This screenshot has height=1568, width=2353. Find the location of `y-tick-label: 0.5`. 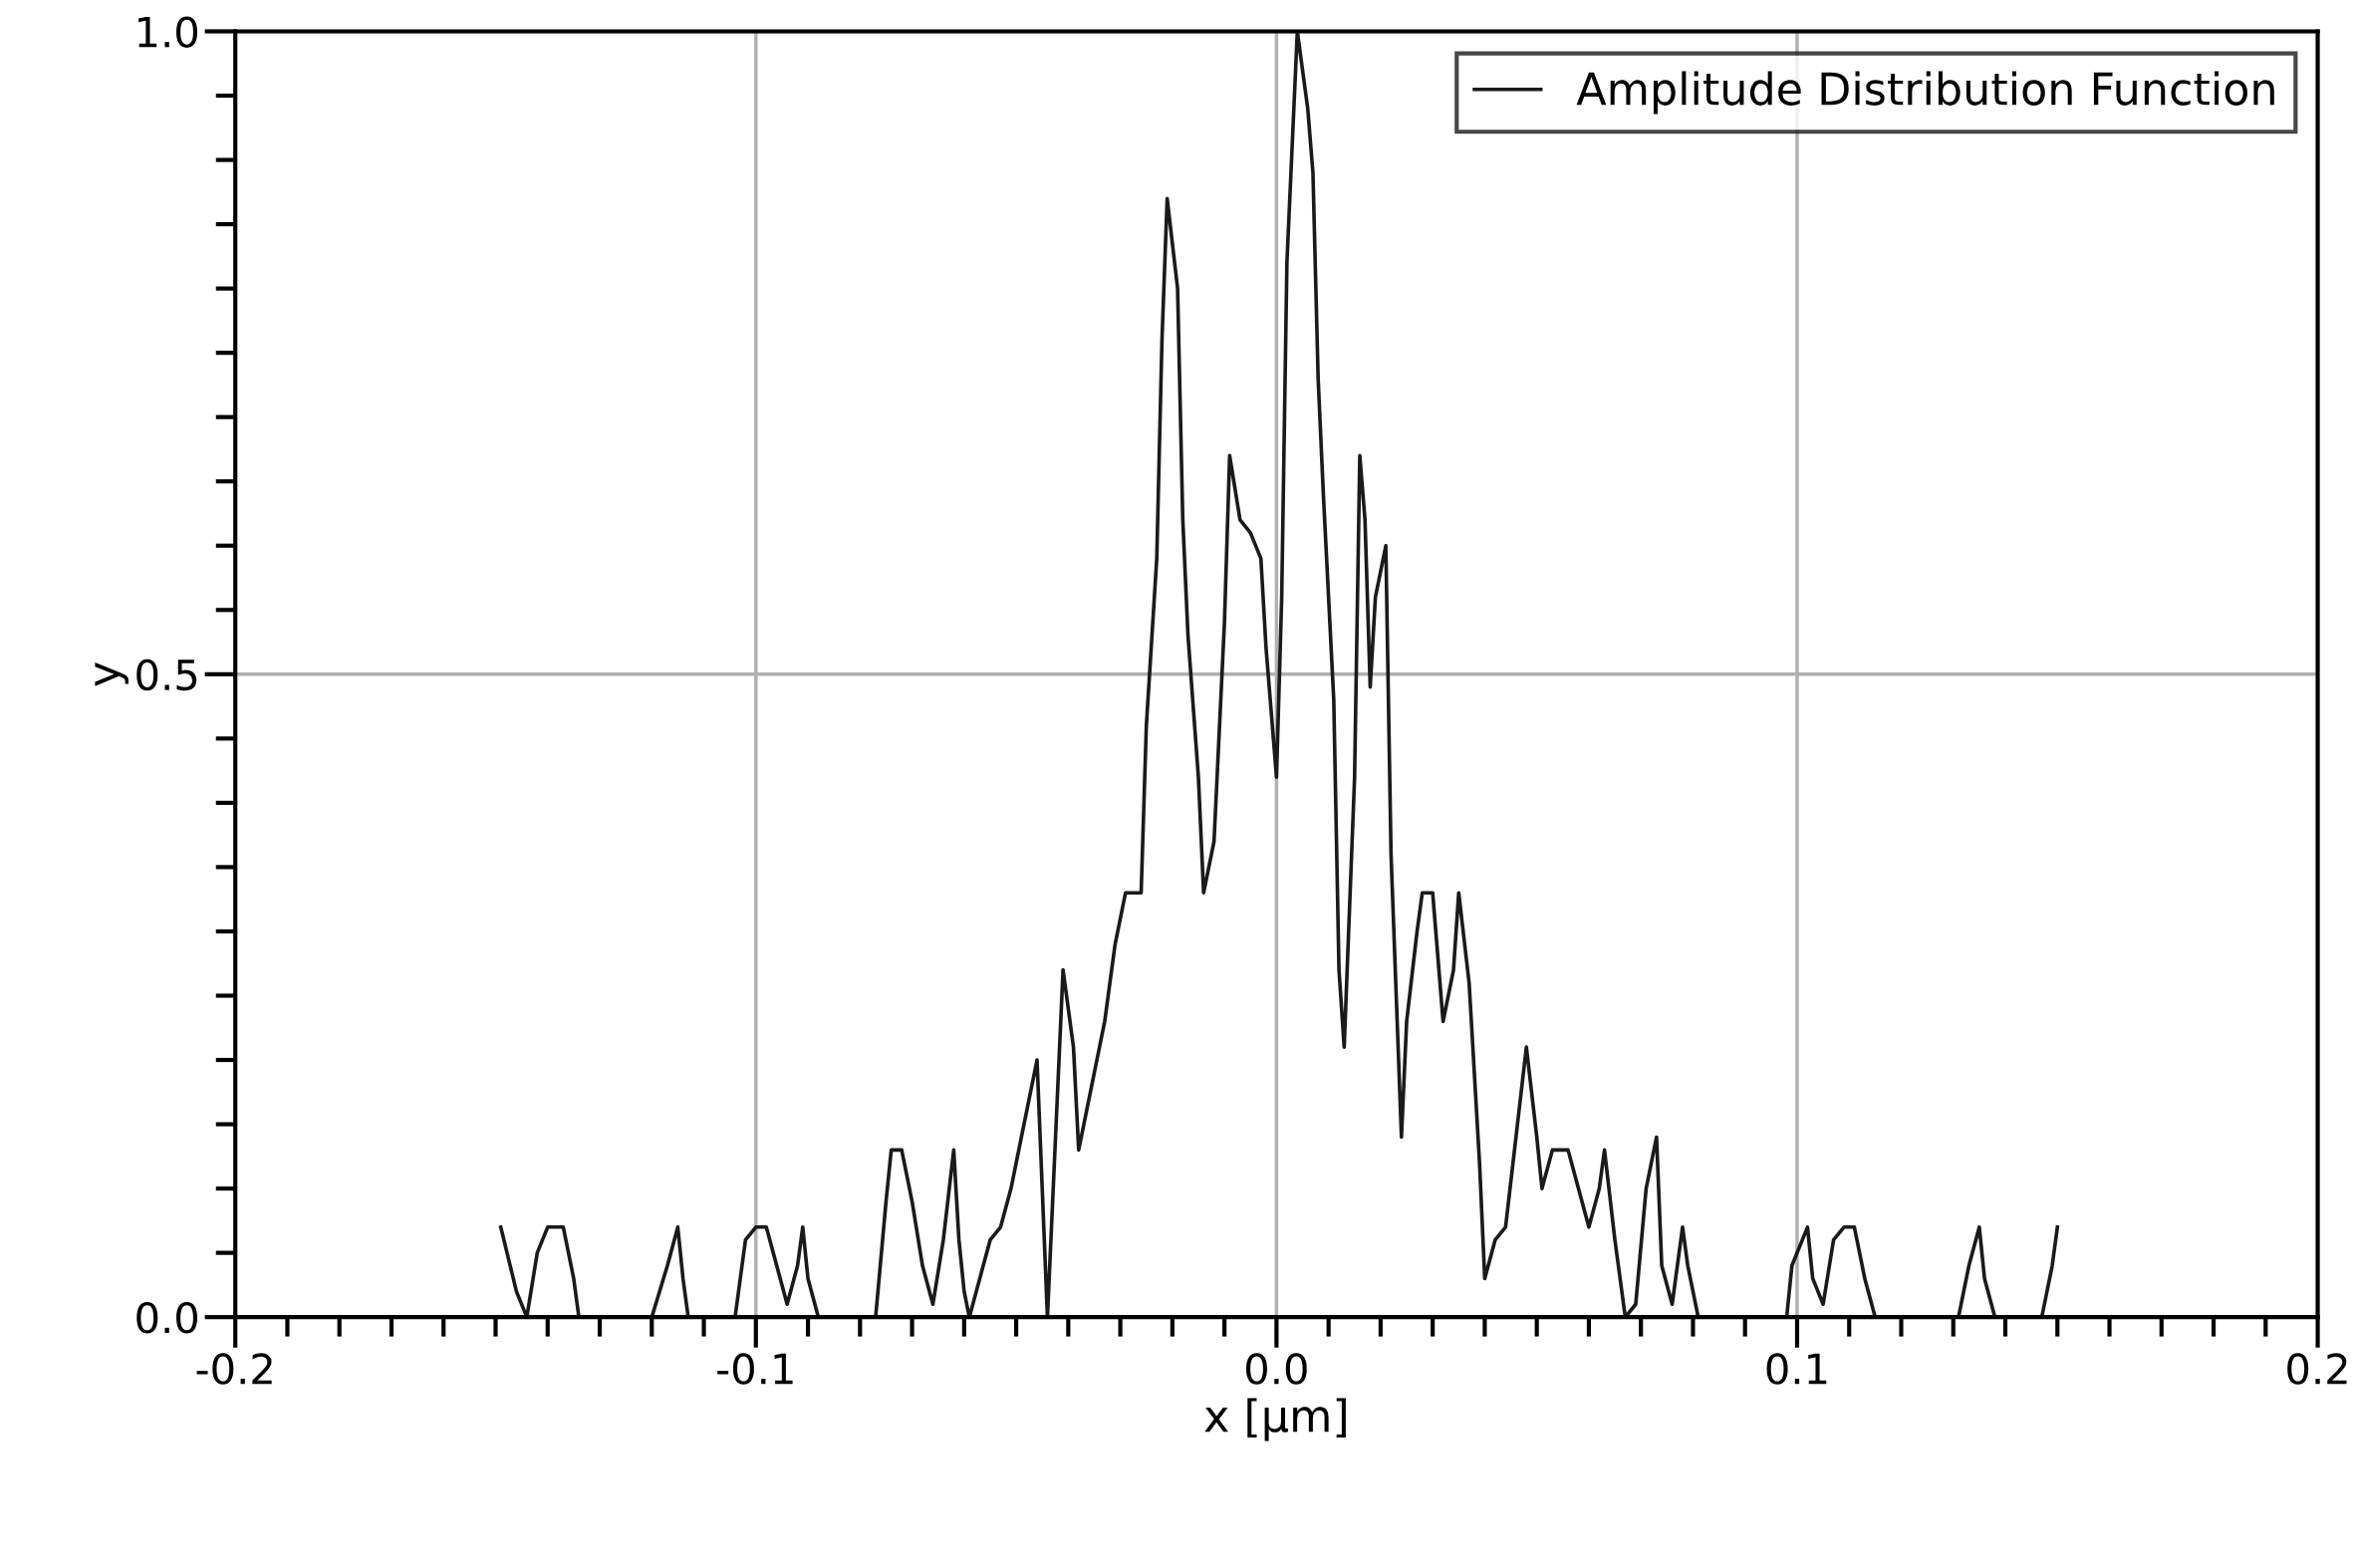

y-tick-label: 0.5 is located at coordinates (166, 674).